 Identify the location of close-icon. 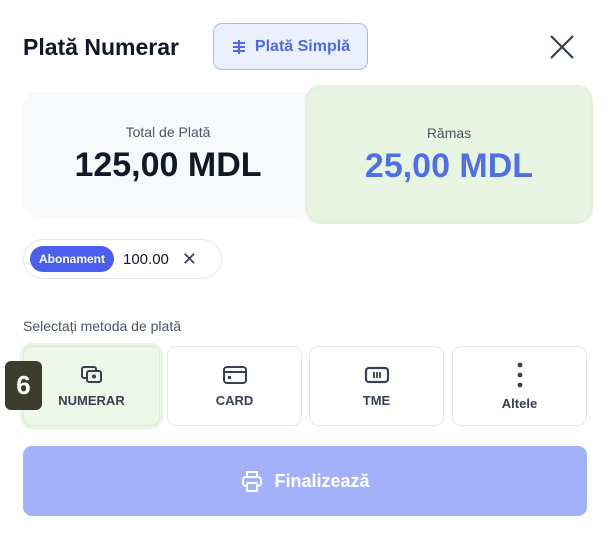
(562, 47).